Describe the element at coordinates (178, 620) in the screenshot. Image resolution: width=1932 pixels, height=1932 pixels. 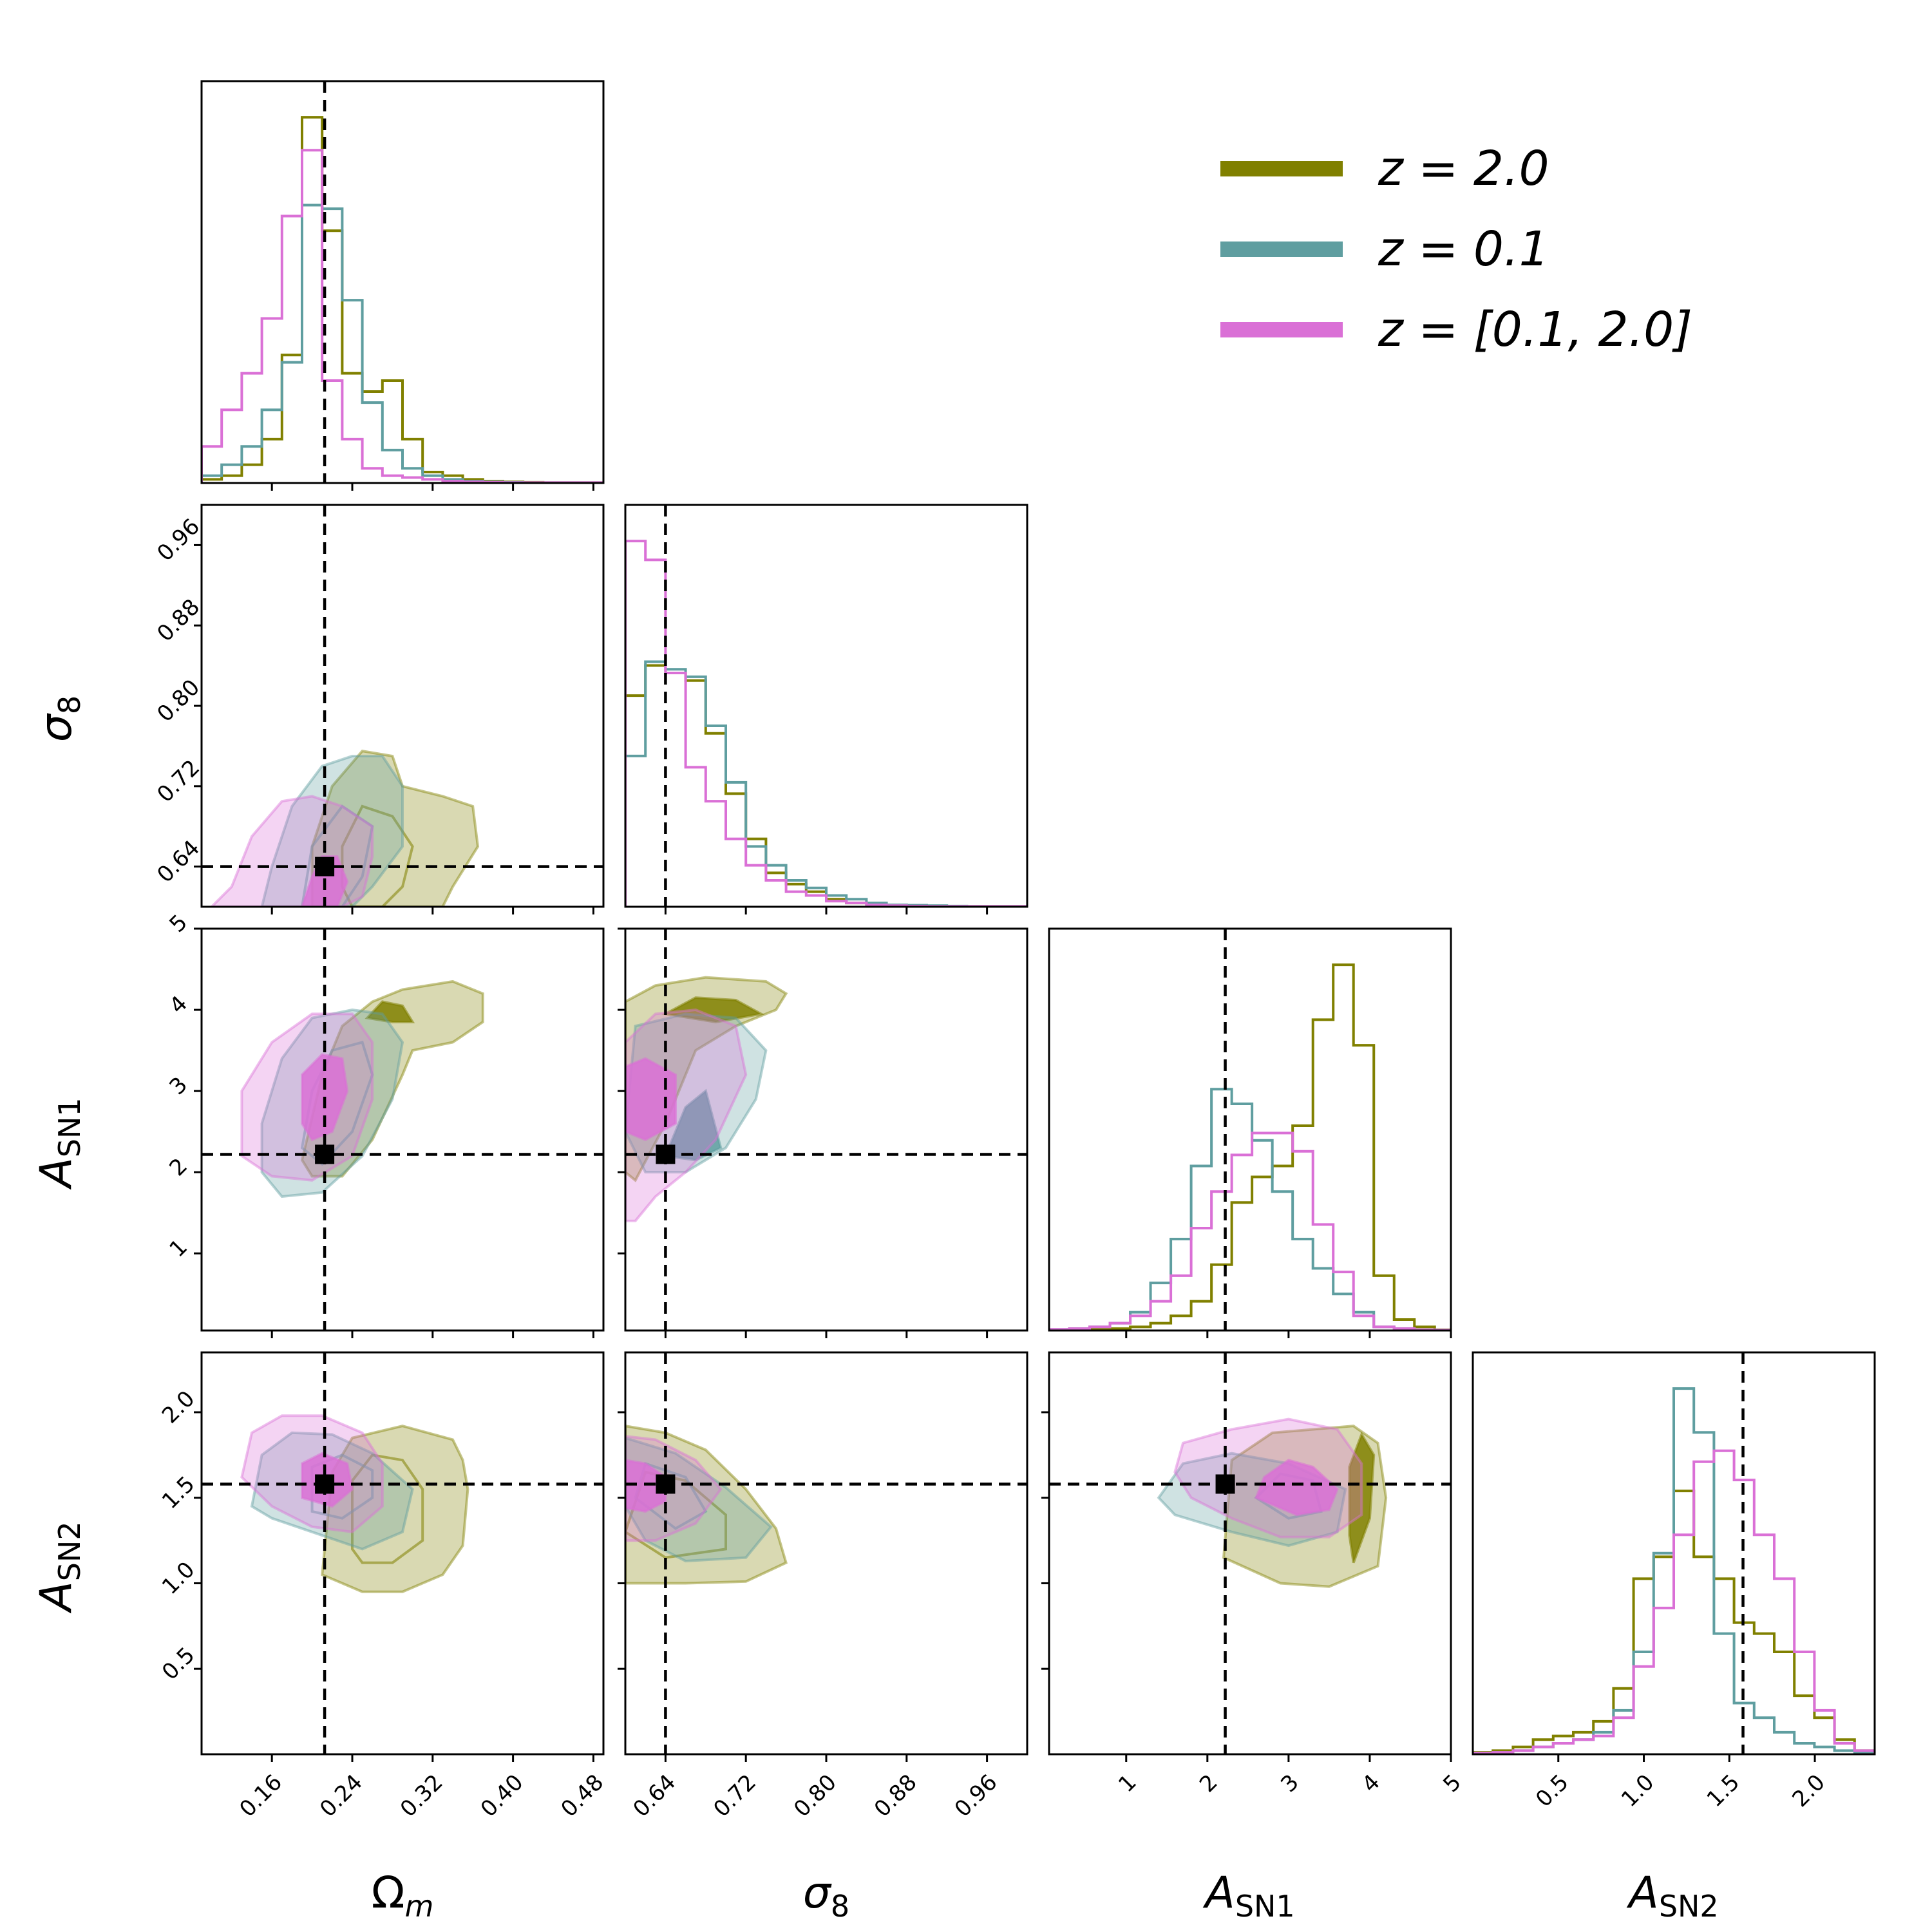
I see `y-tick-label-s8: 0.88` at that location.